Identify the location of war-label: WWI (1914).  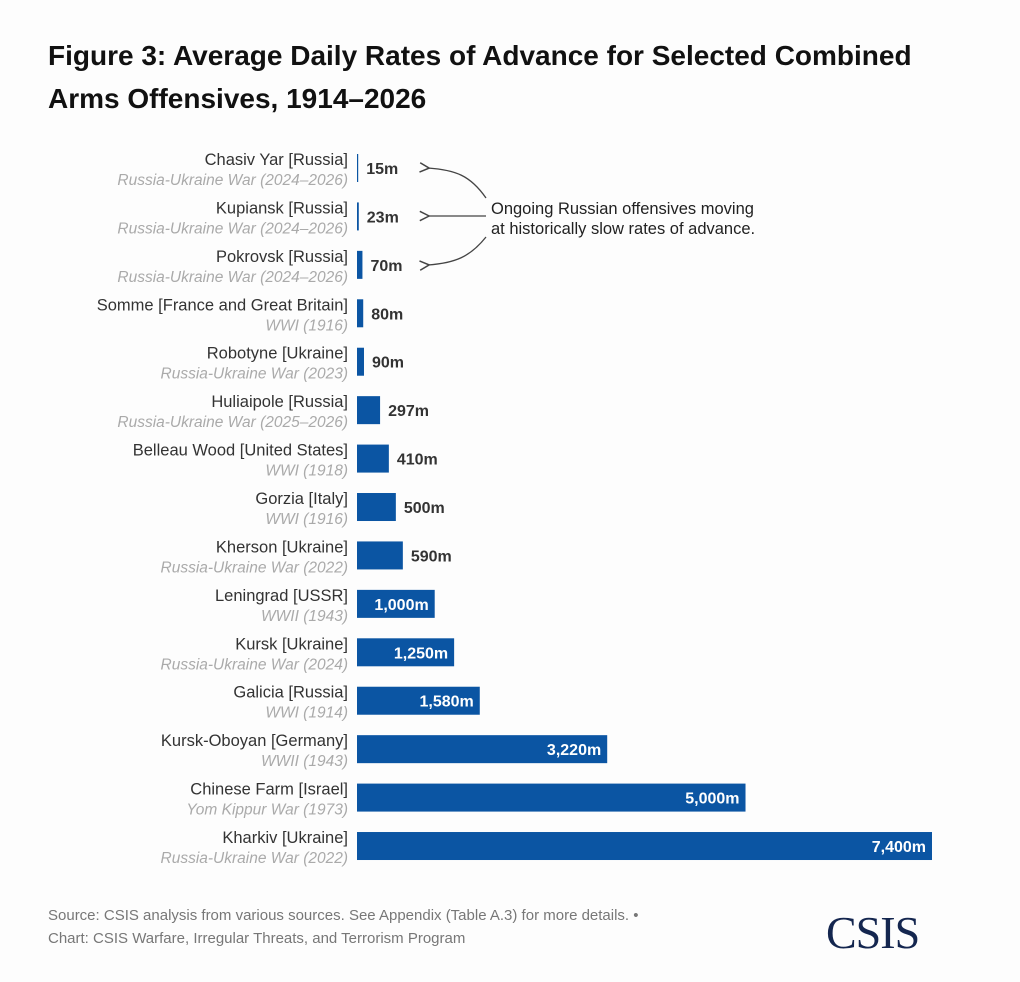
(306, 713).